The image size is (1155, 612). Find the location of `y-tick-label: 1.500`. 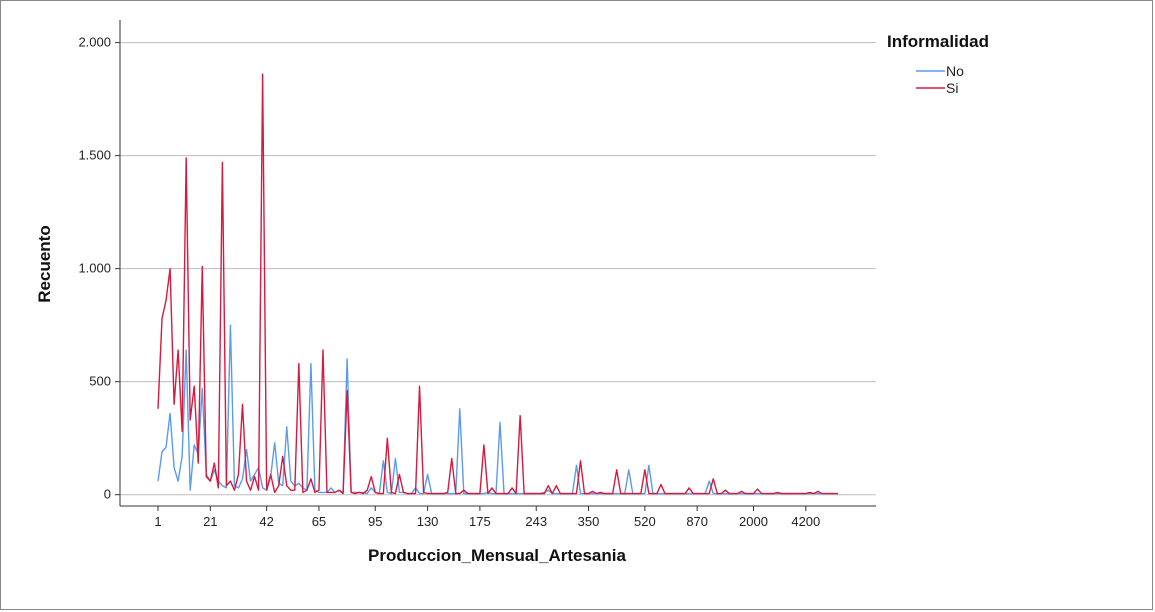

y-tick-label: 1.500 is located at coordinates (94, 155).